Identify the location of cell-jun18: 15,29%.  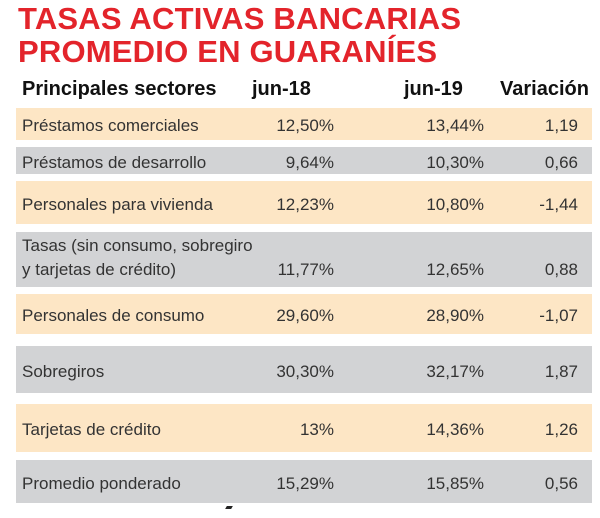
(305, 483).